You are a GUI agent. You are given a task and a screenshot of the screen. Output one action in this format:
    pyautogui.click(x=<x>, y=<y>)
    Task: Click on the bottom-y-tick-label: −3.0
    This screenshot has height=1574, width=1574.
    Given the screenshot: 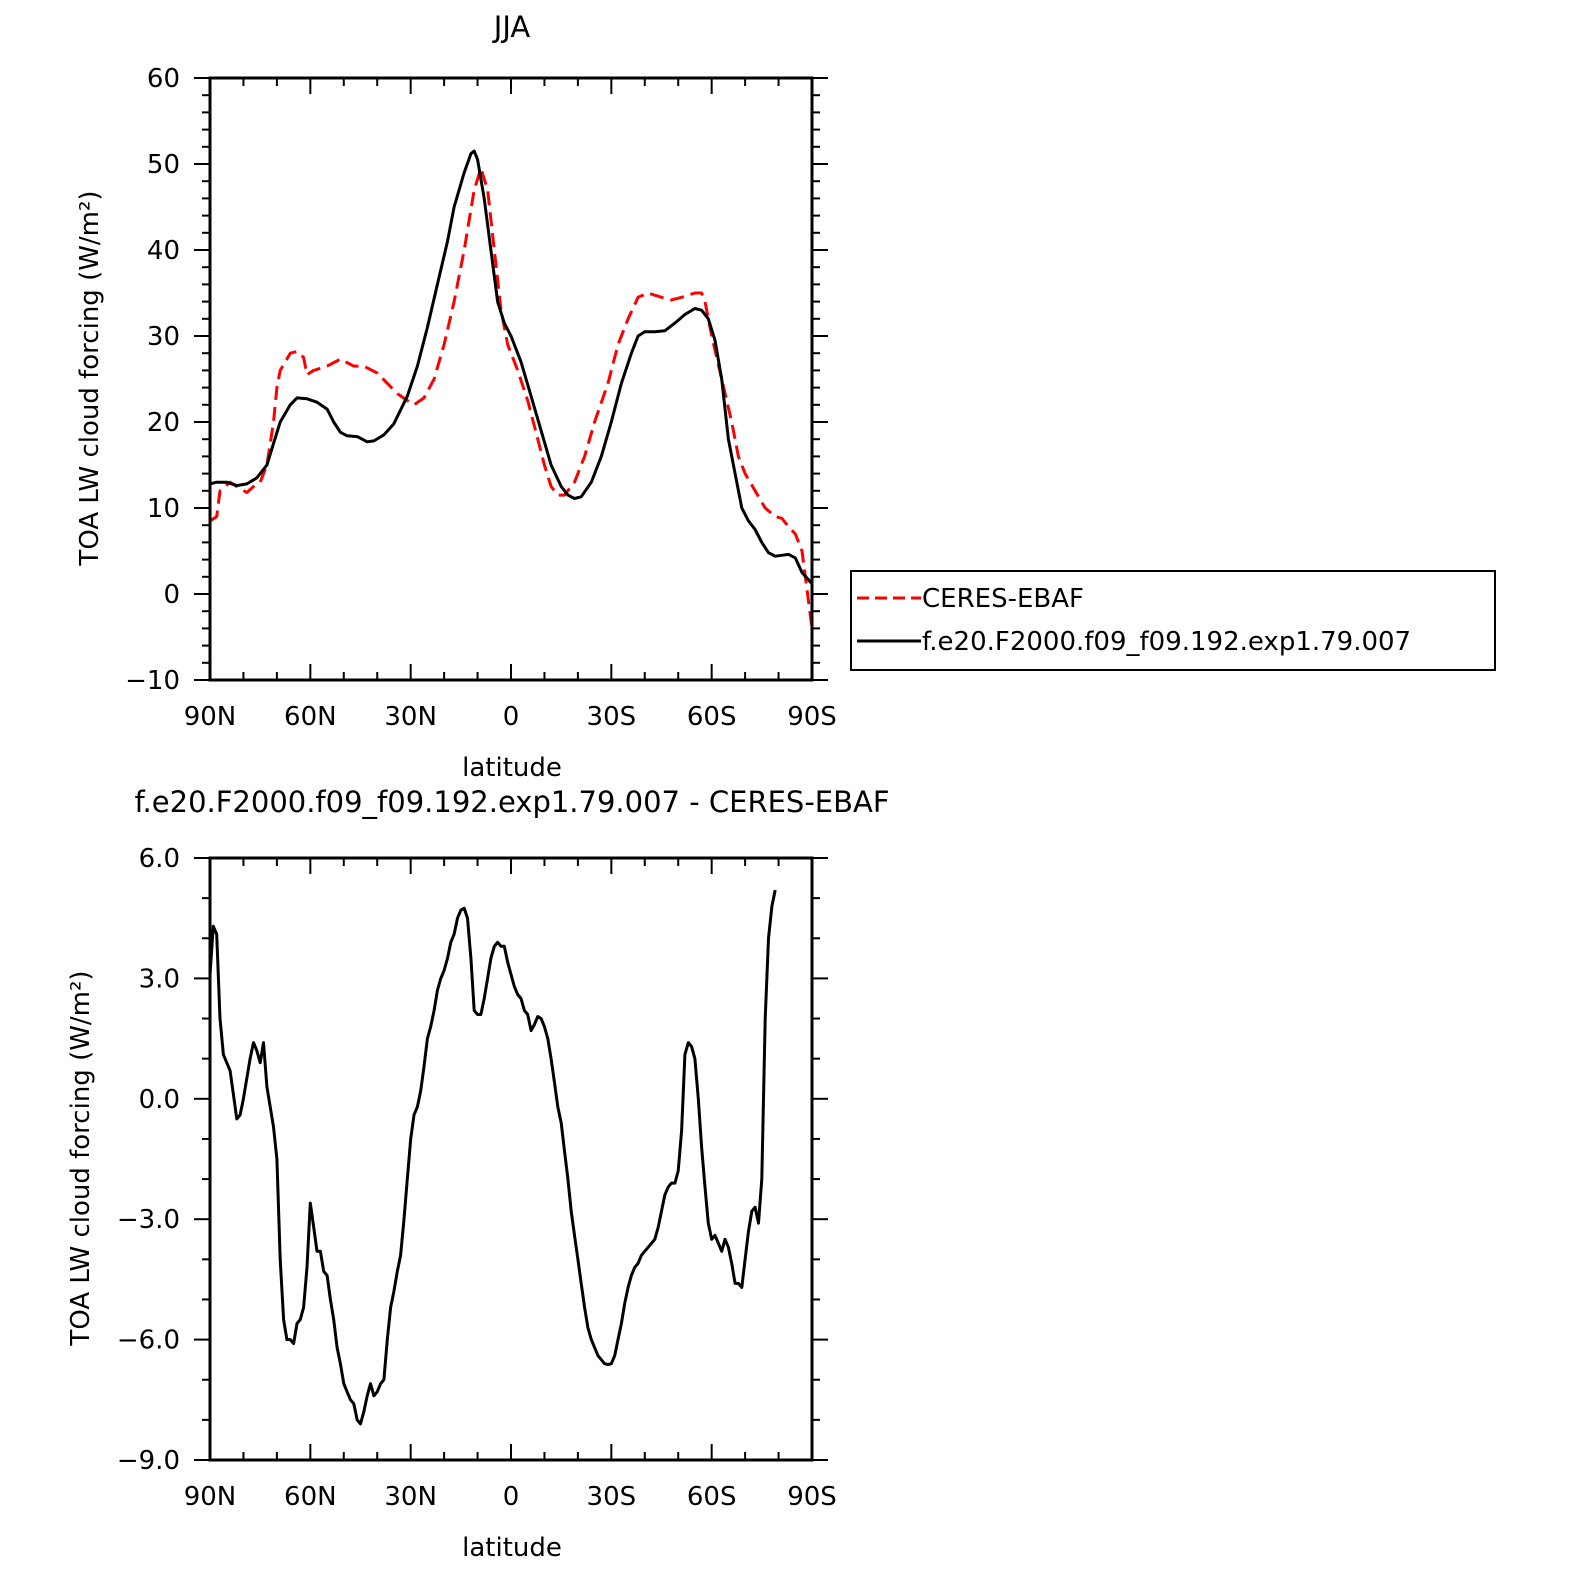 What is the action you would take?
    pyautogui.click(x=148, y=1220)
    